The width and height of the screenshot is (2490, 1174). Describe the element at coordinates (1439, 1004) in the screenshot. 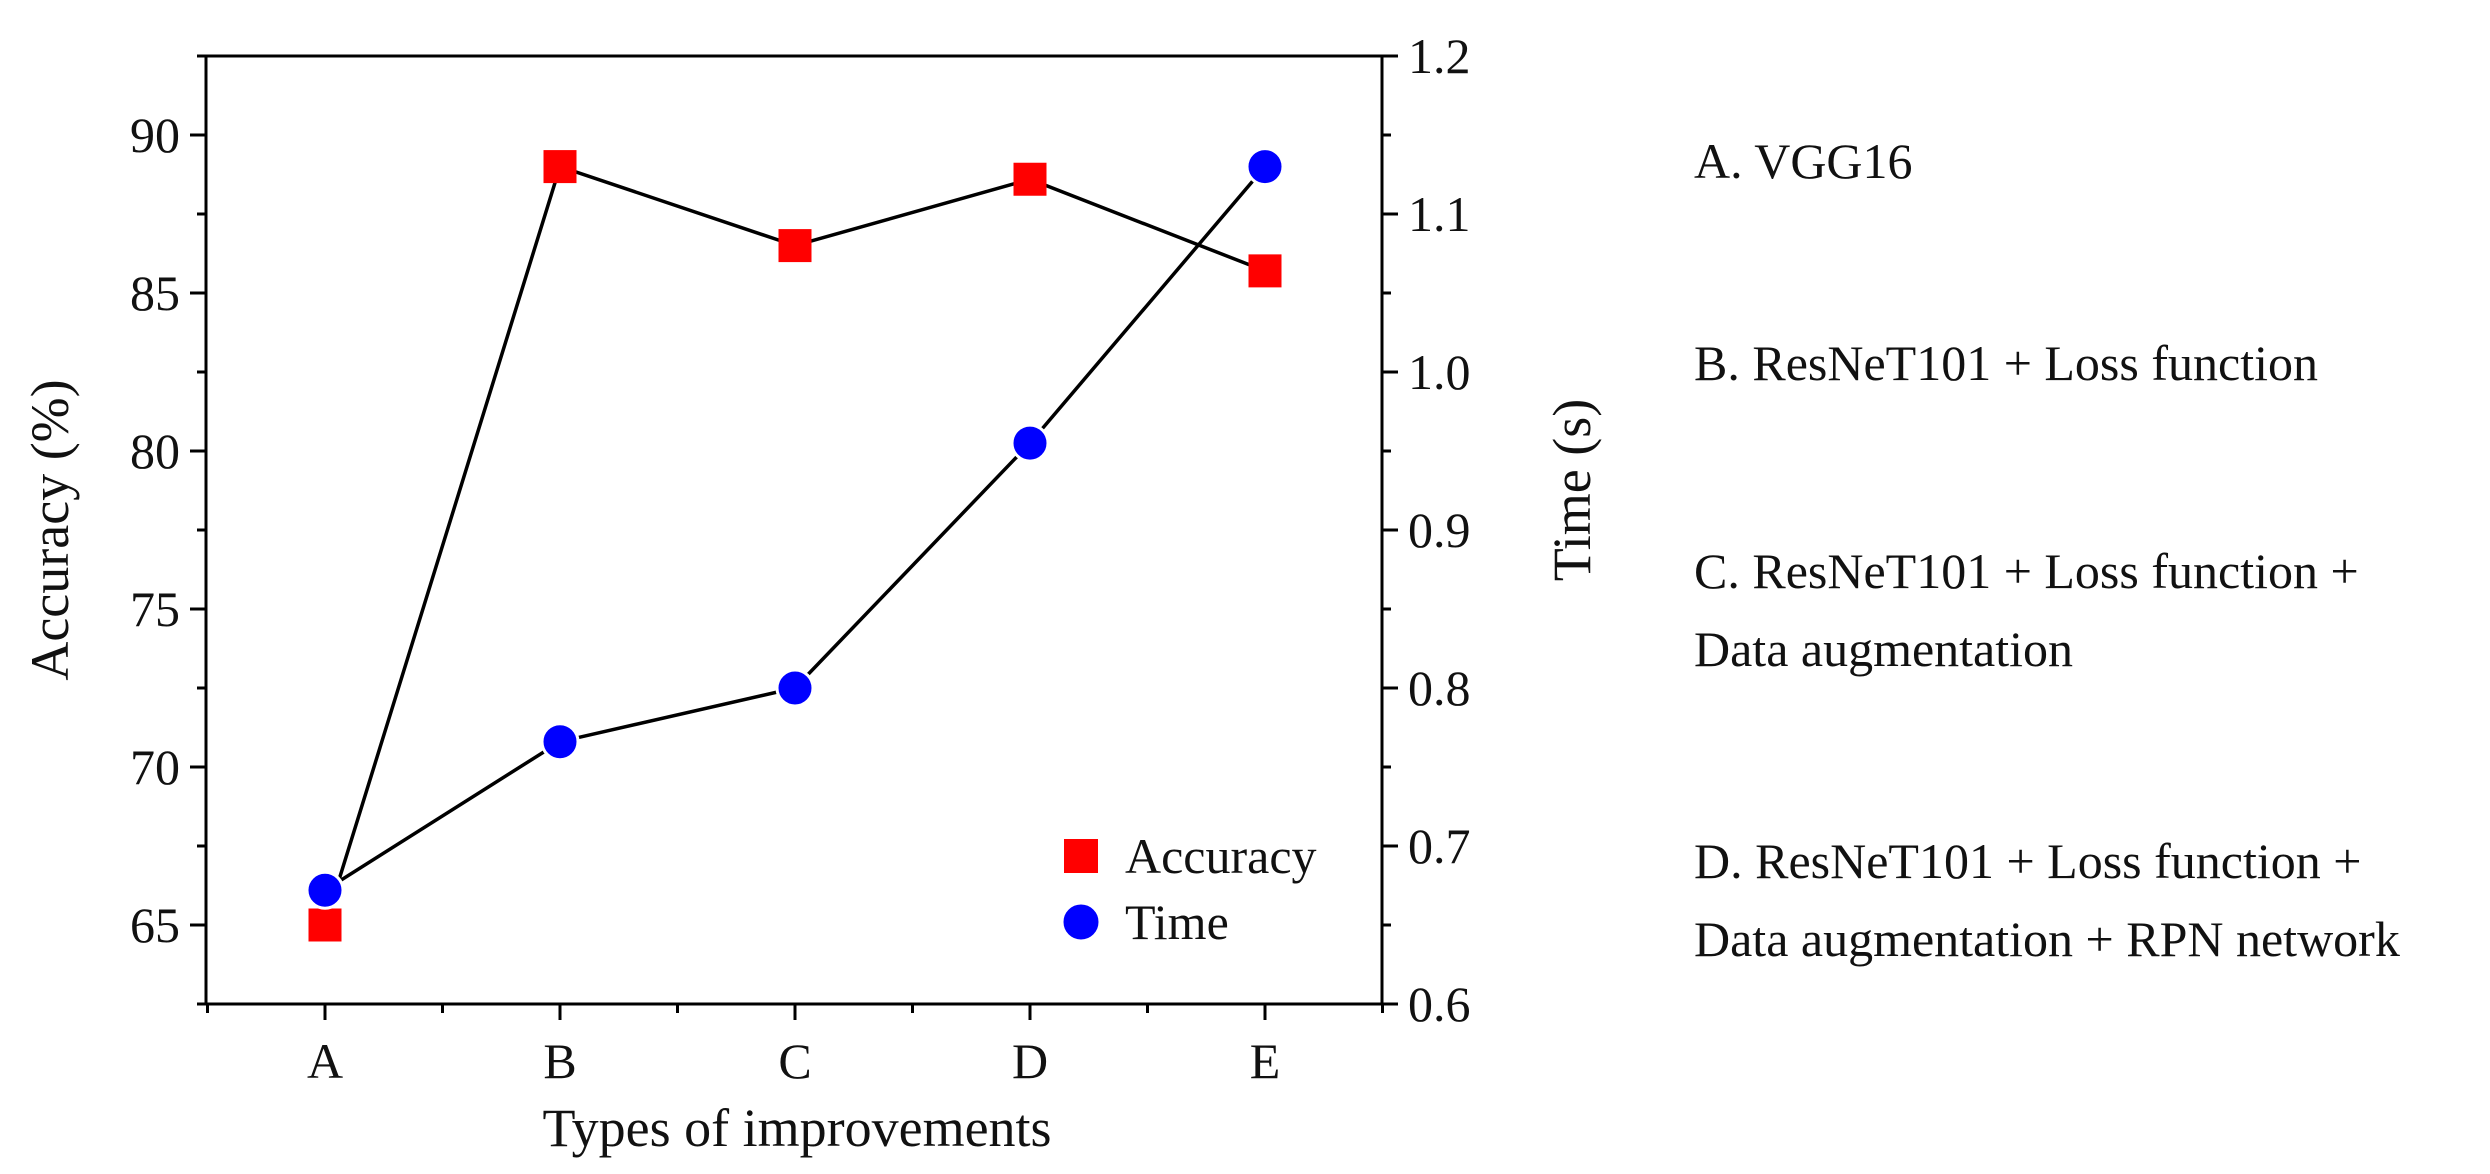

I see `right-tick-label: 0.6` at that location.